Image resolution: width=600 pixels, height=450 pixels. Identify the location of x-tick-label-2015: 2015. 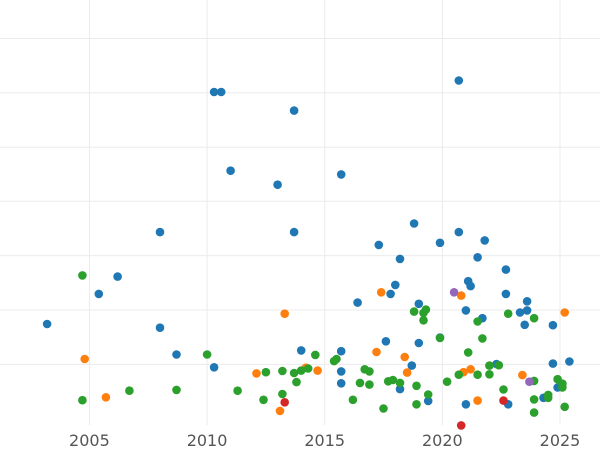
(324, 440).